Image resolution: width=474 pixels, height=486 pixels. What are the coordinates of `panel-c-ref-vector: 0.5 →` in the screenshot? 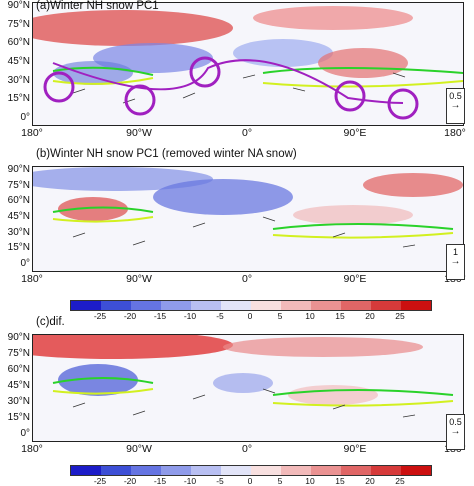 It's located at (455, 432).